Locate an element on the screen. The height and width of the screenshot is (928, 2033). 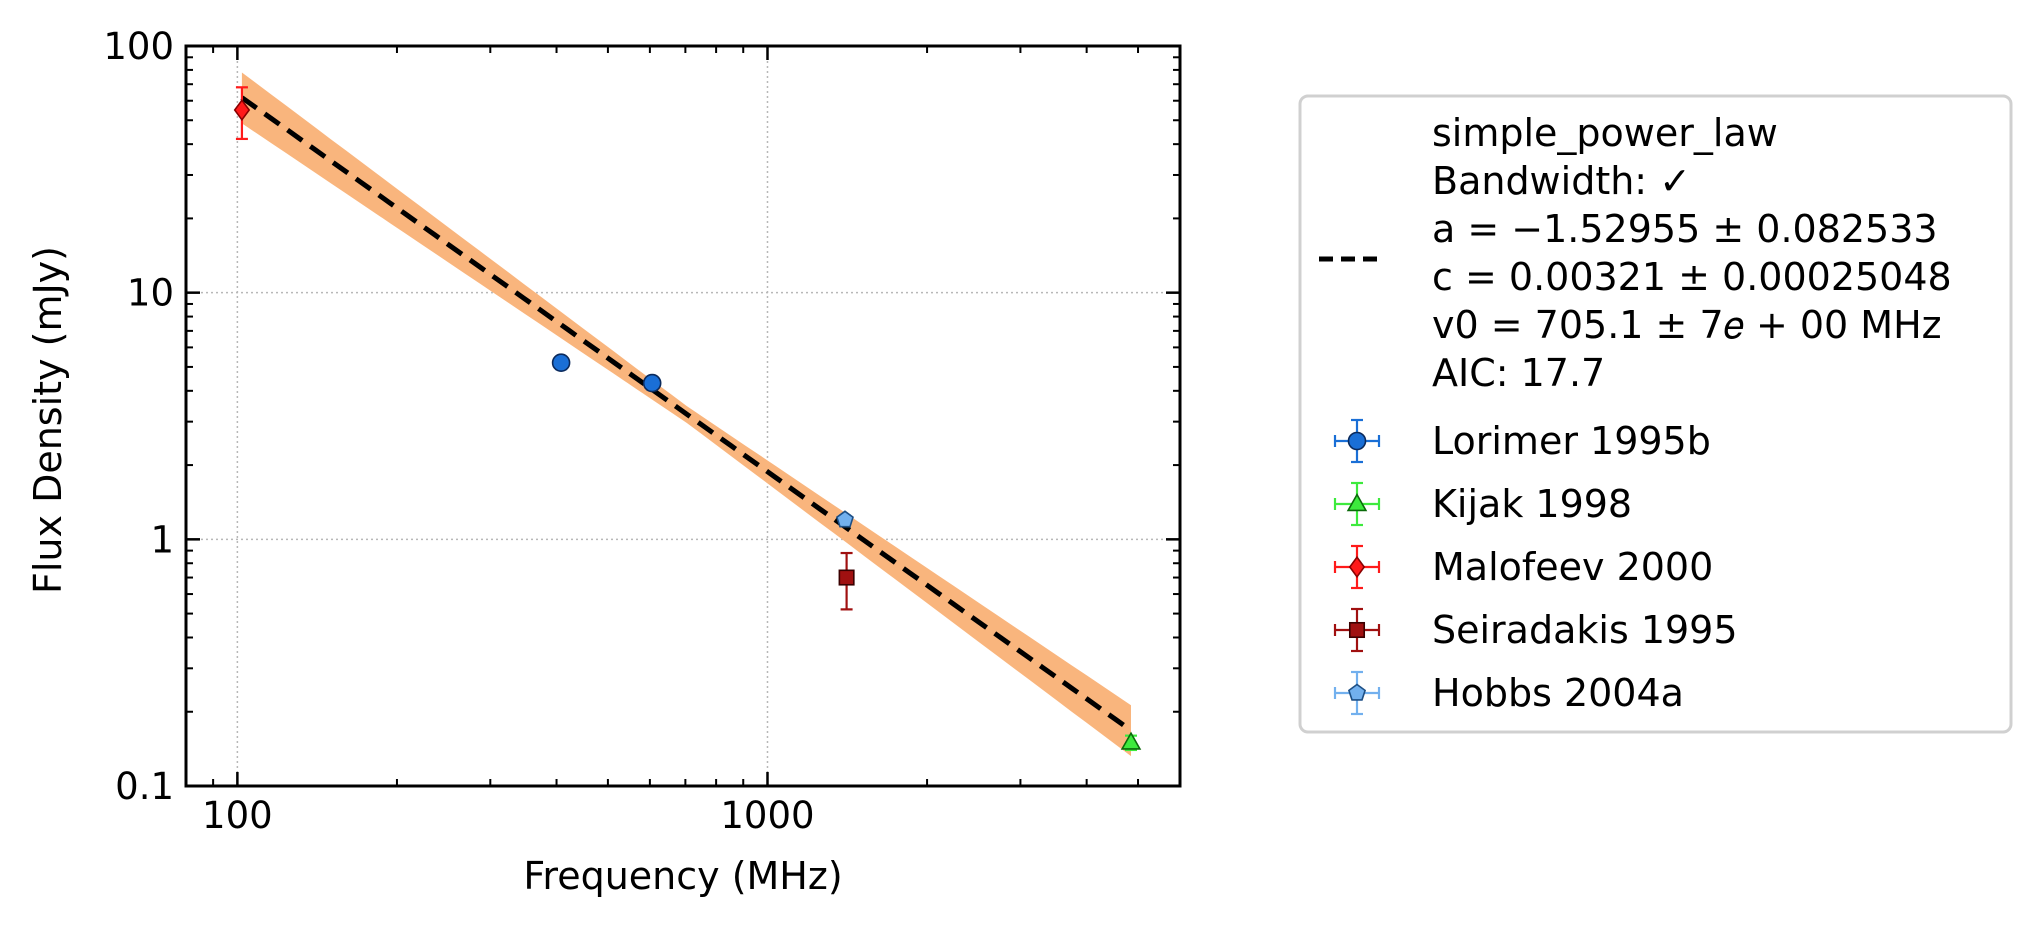
x-axis-label: Frequency (MHz) is located at coordinates (682, 876).